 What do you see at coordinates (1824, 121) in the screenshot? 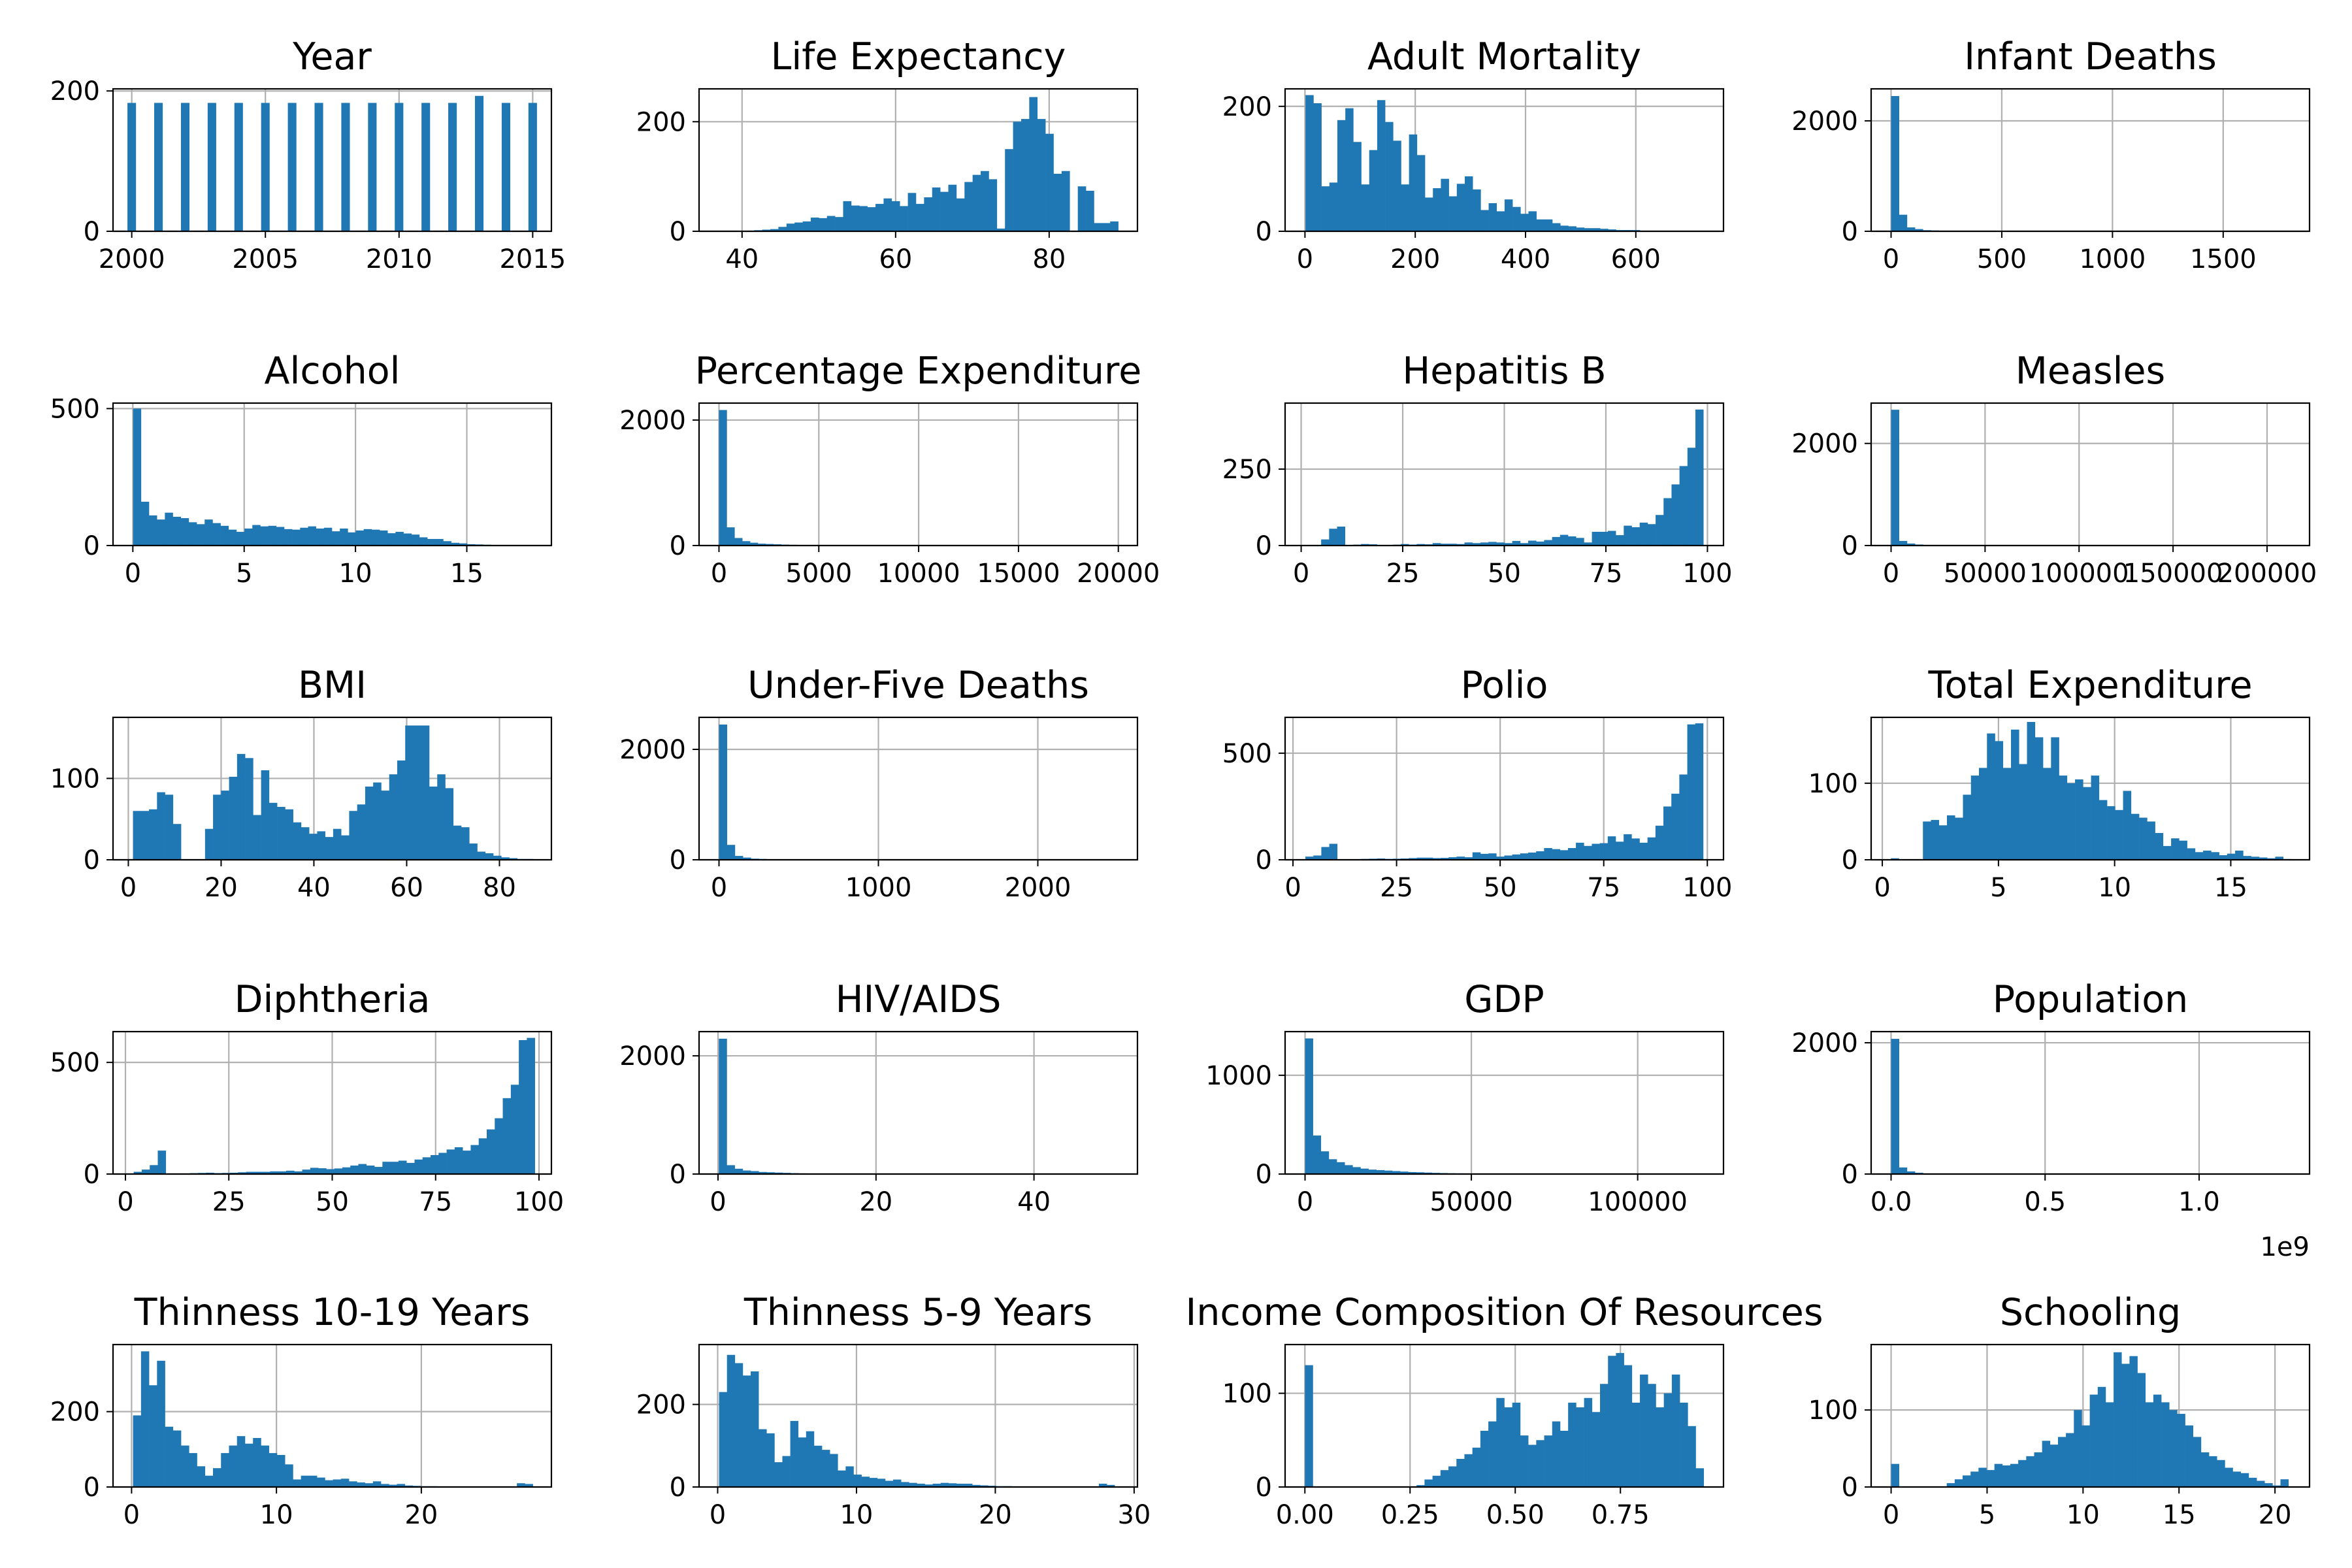
I see `infant-deaths-ytick-label-1: 2000` at bounding box center [1824, 121].